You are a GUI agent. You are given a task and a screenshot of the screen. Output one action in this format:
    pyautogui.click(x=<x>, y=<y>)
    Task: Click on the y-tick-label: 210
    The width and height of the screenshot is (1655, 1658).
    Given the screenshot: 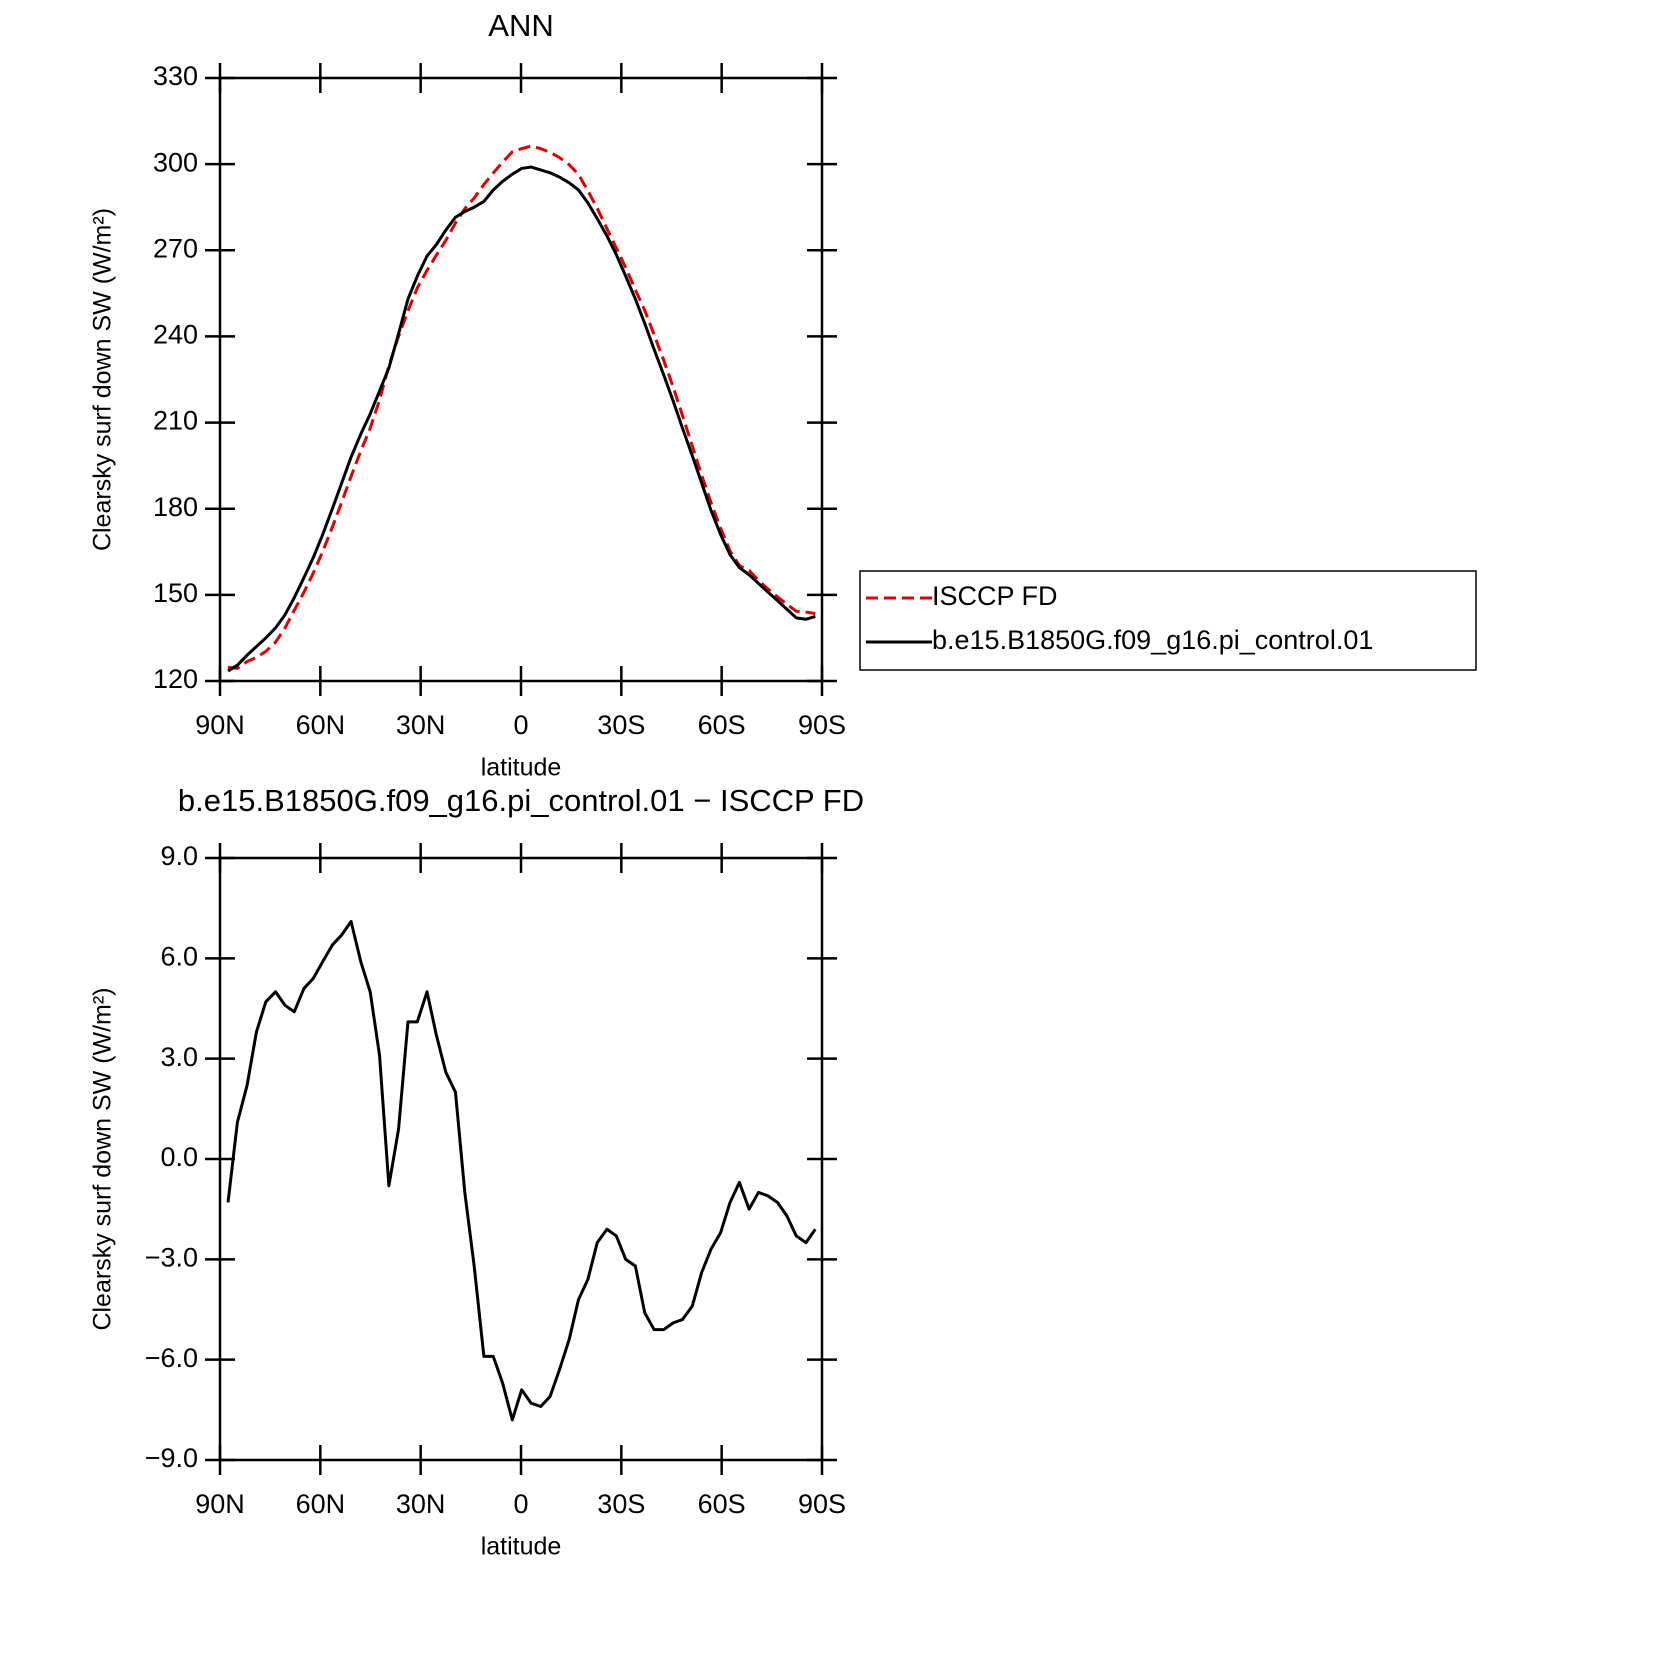 What is the action you would take?
    pyautogui.click(x=175, y=421)
    